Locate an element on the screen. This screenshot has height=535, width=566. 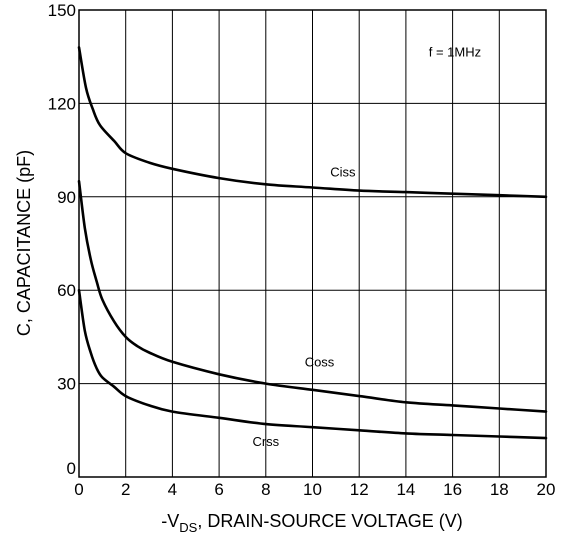
x-tick-label: 10 is located at coordinates (312, 489).